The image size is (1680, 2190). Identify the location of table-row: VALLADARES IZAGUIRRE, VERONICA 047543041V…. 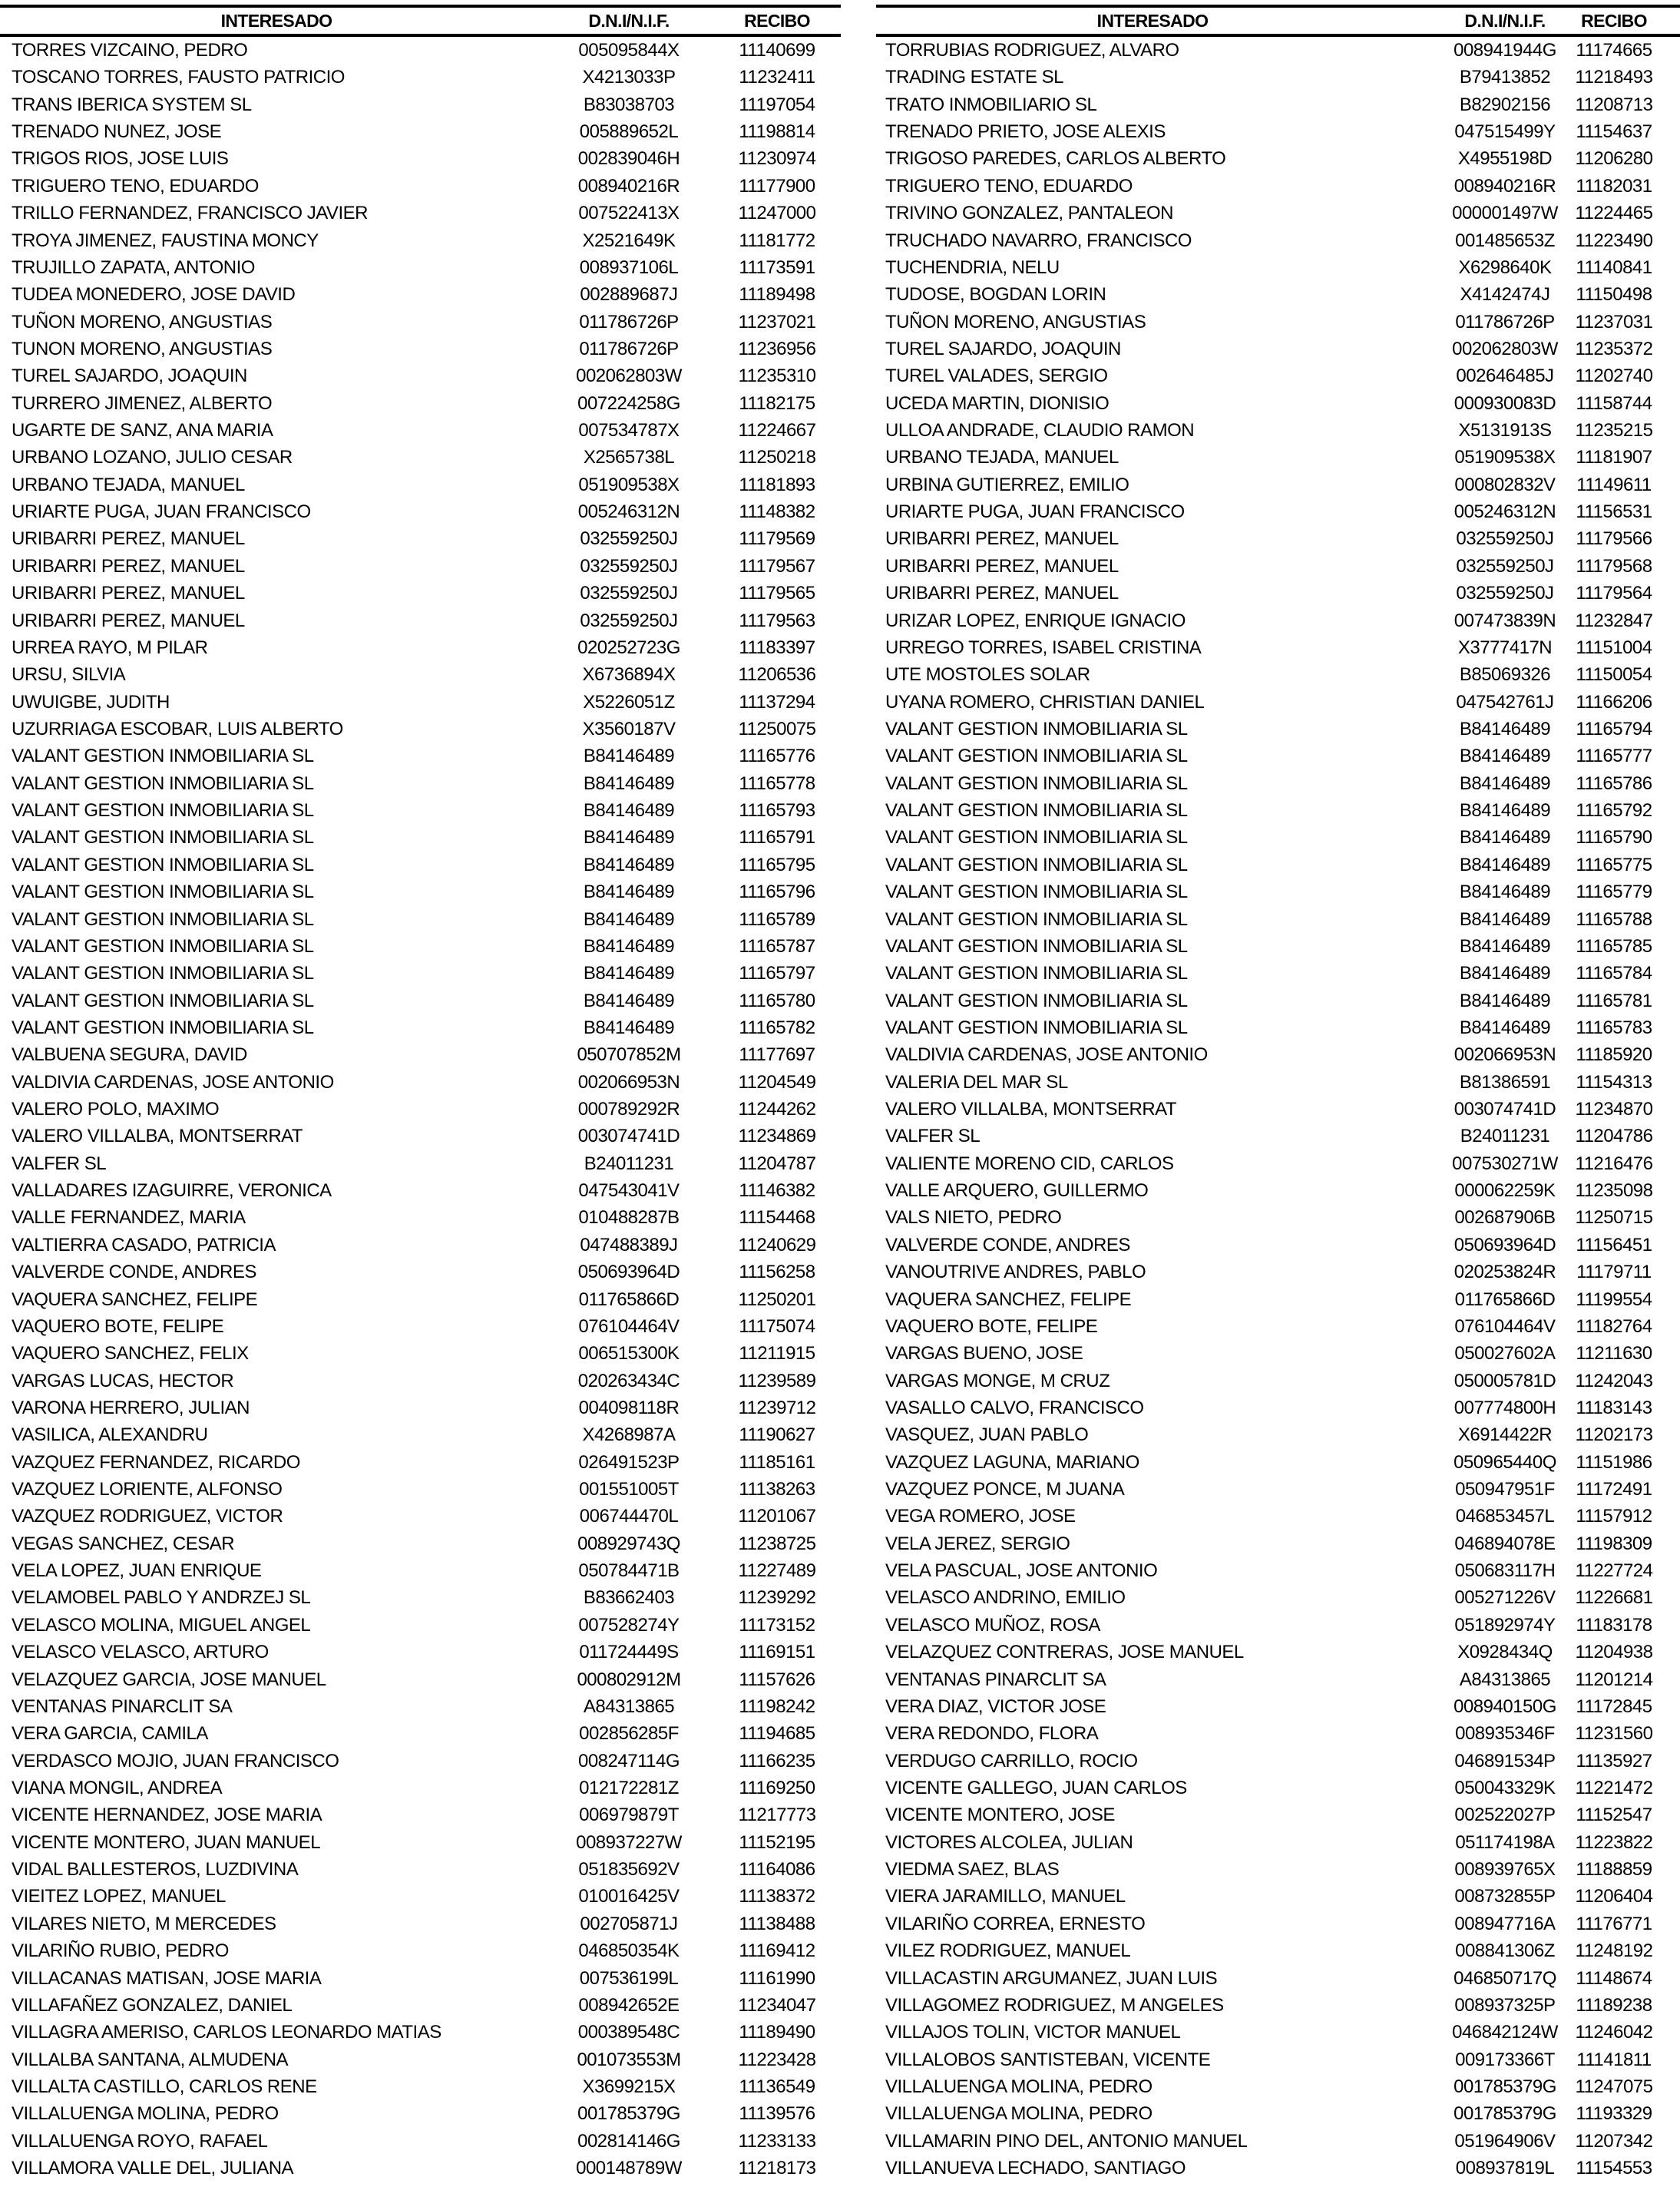
(420, 1190).